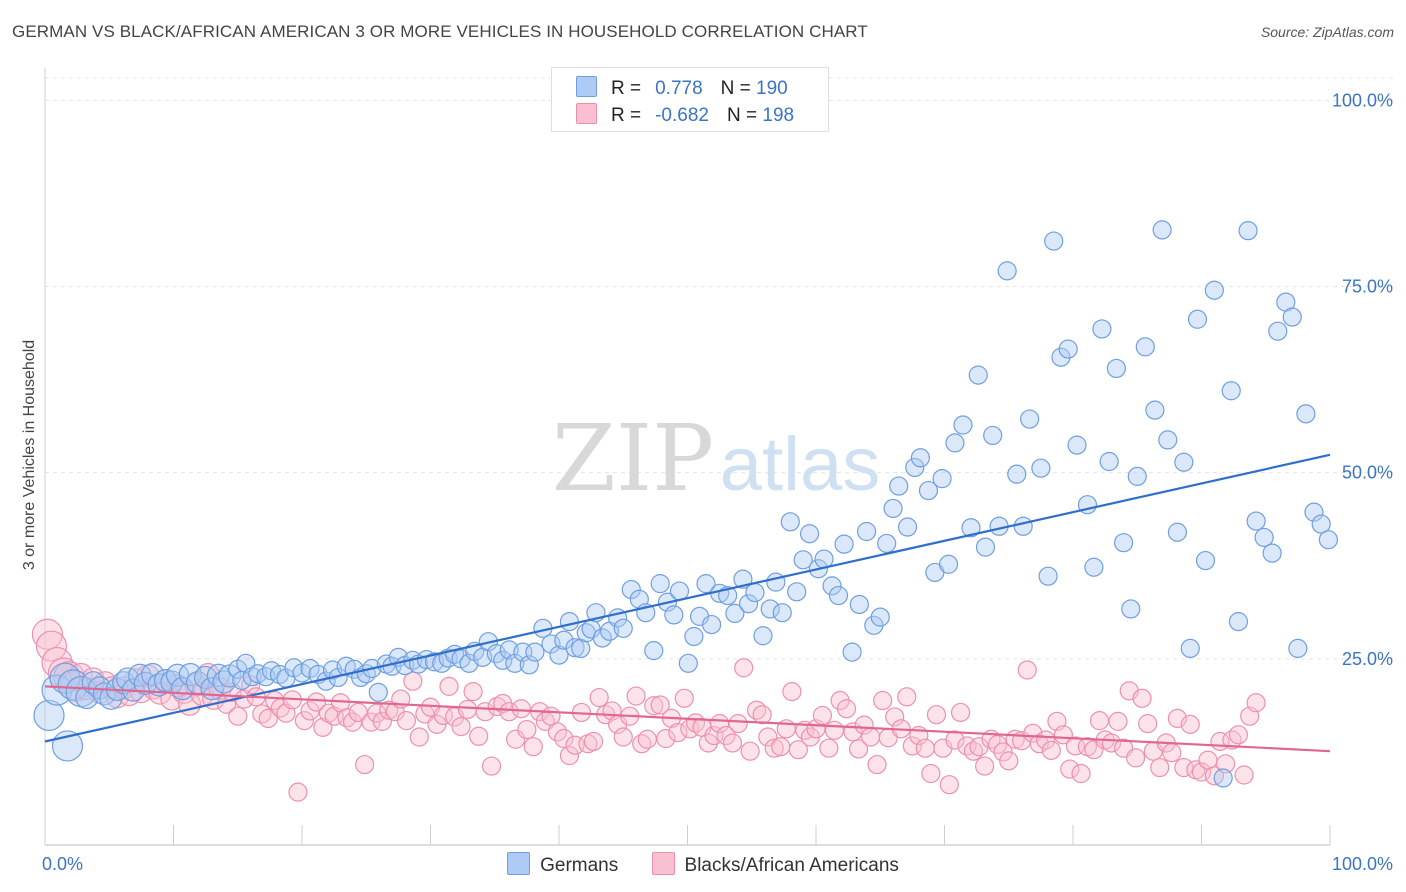  Describe the element at coordinates (1327, 32) in the screenshot. I see `source-label: Source: ZipAtlas.com` at that location.